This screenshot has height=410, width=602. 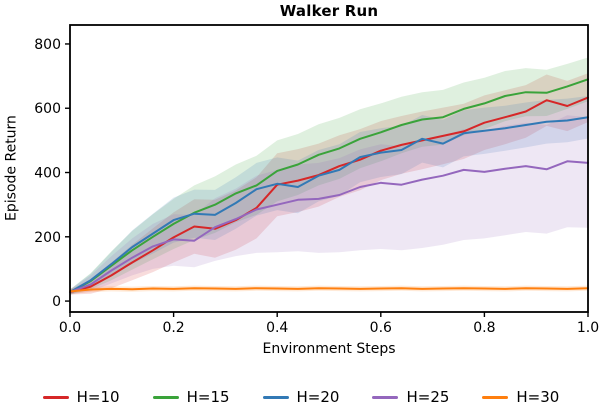 I want to click on x-axis-label: Environment Steps, so click(x=329, y=349).